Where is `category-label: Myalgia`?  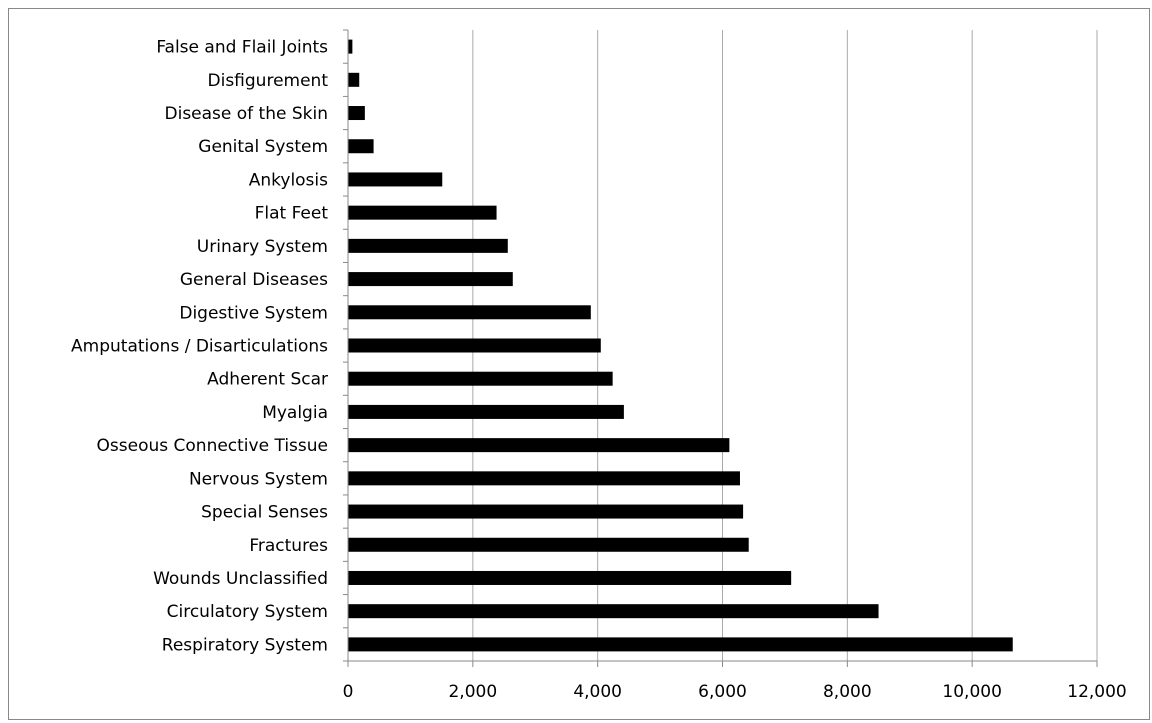 category-label: Myalgia is located at coordinates (295, 413).